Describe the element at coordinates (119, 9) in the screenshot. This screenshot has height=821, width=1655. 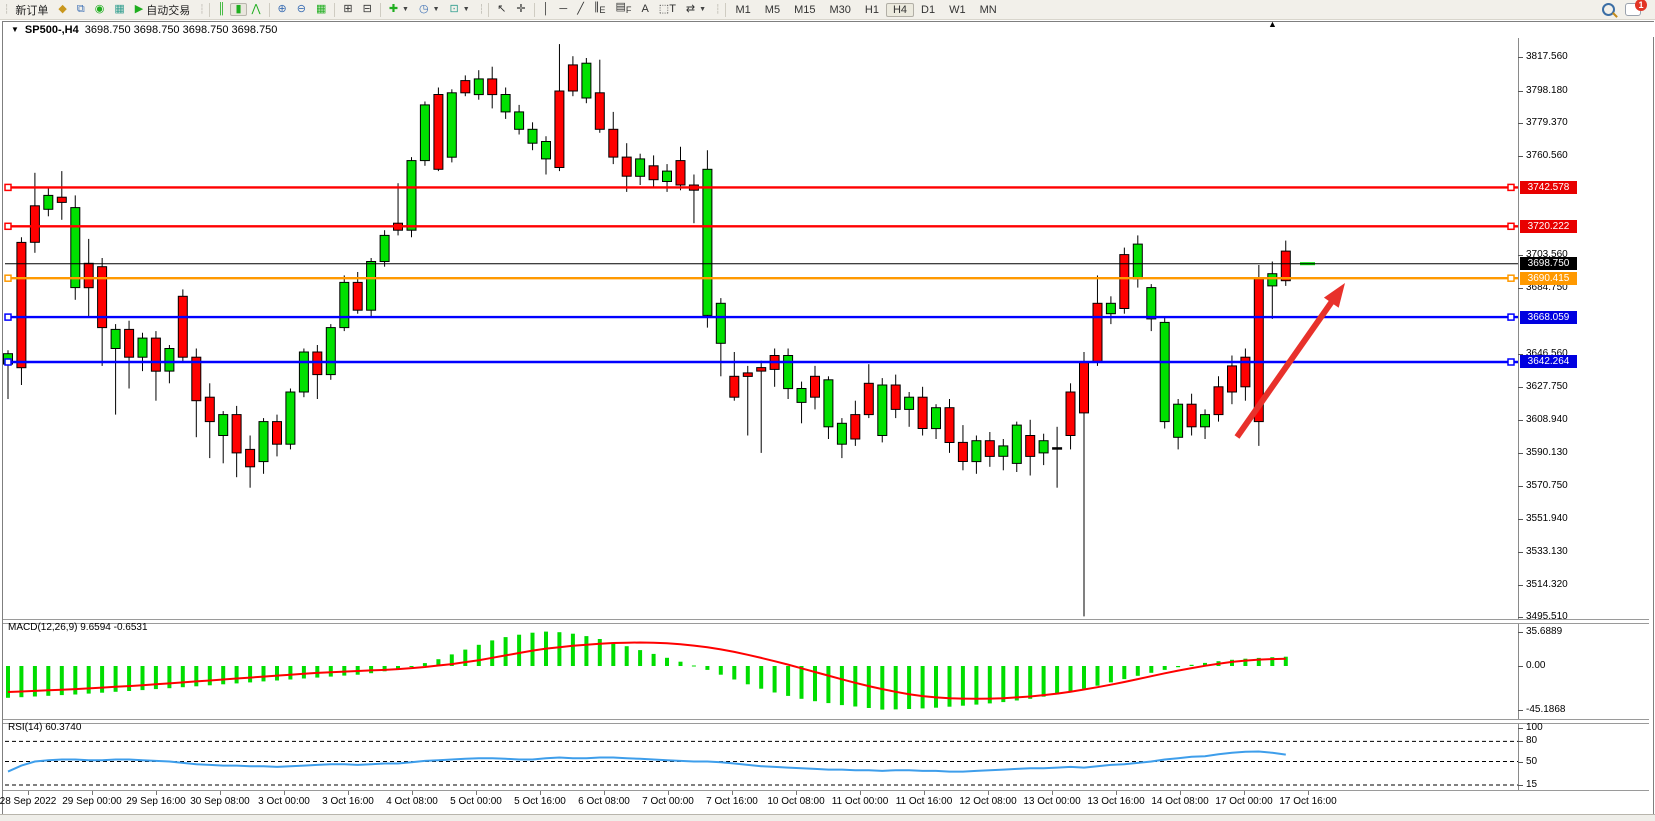
I see `market-icon: ▦` at that location.